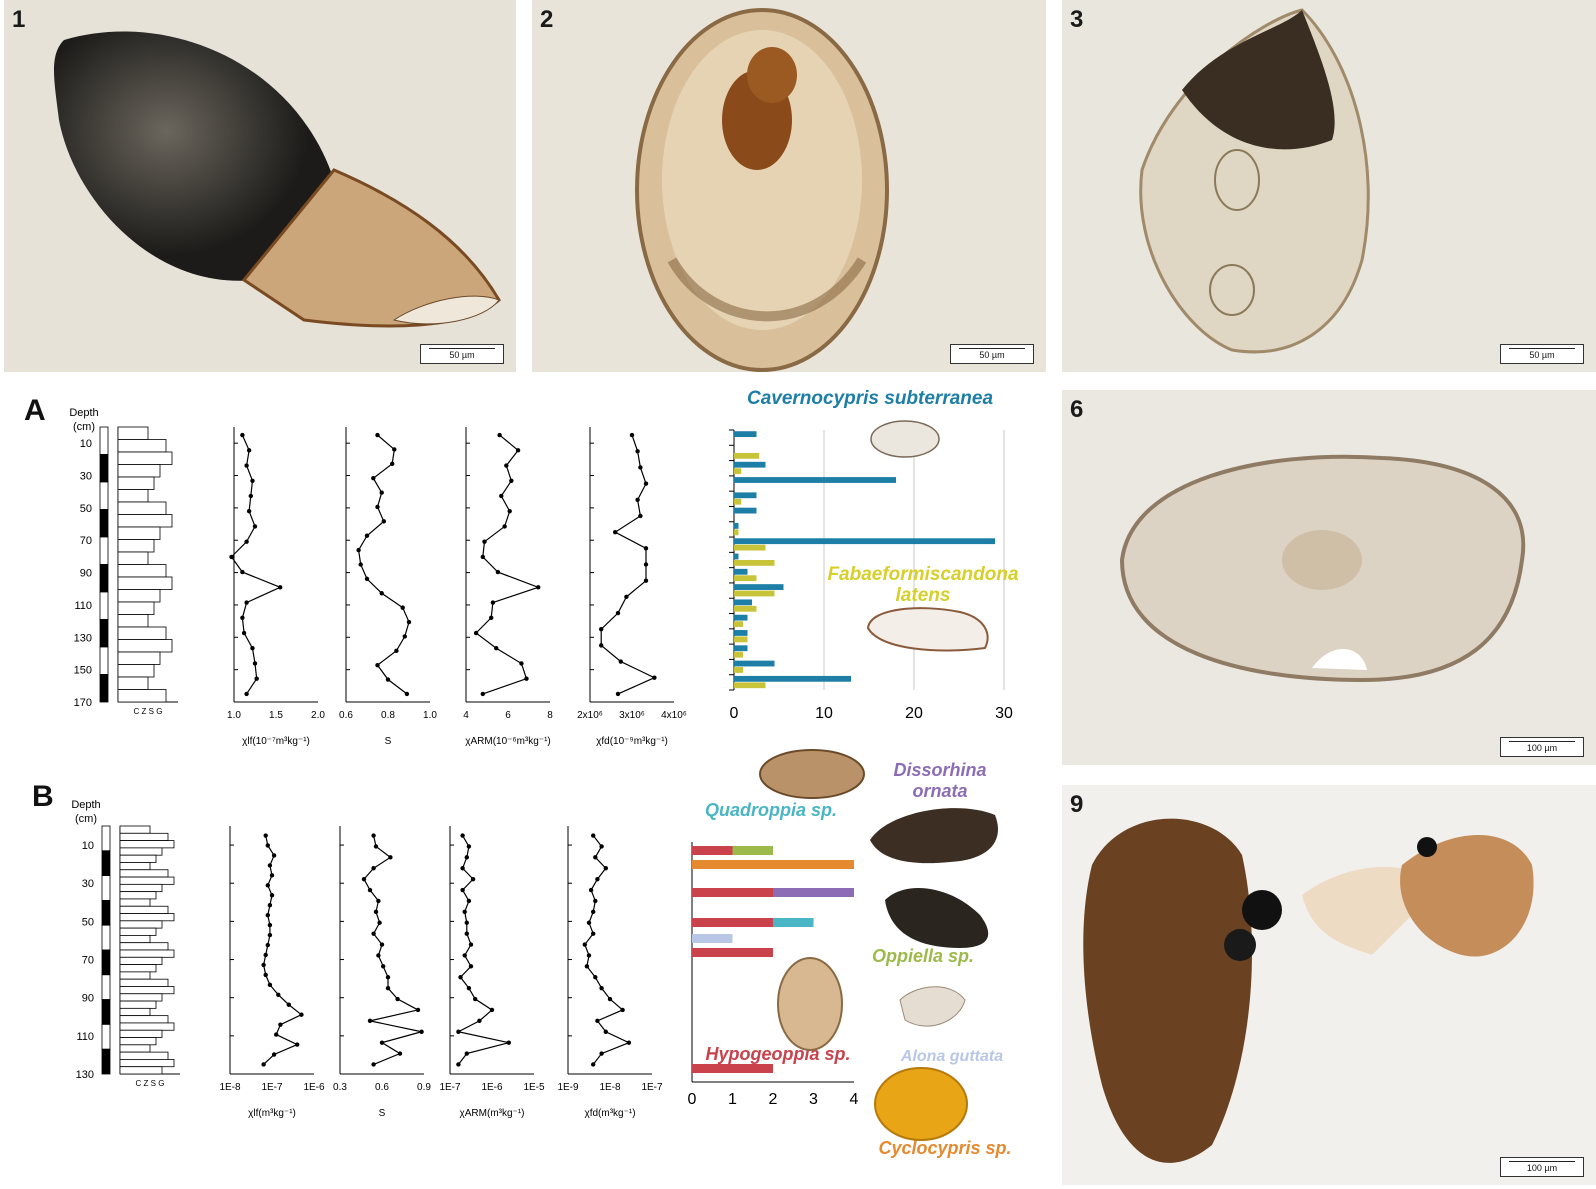 The image size is (1596, 1189). Describe the element at coordinates (1077, 409) in the screenshot. I see `photo-number: 6` at that location.